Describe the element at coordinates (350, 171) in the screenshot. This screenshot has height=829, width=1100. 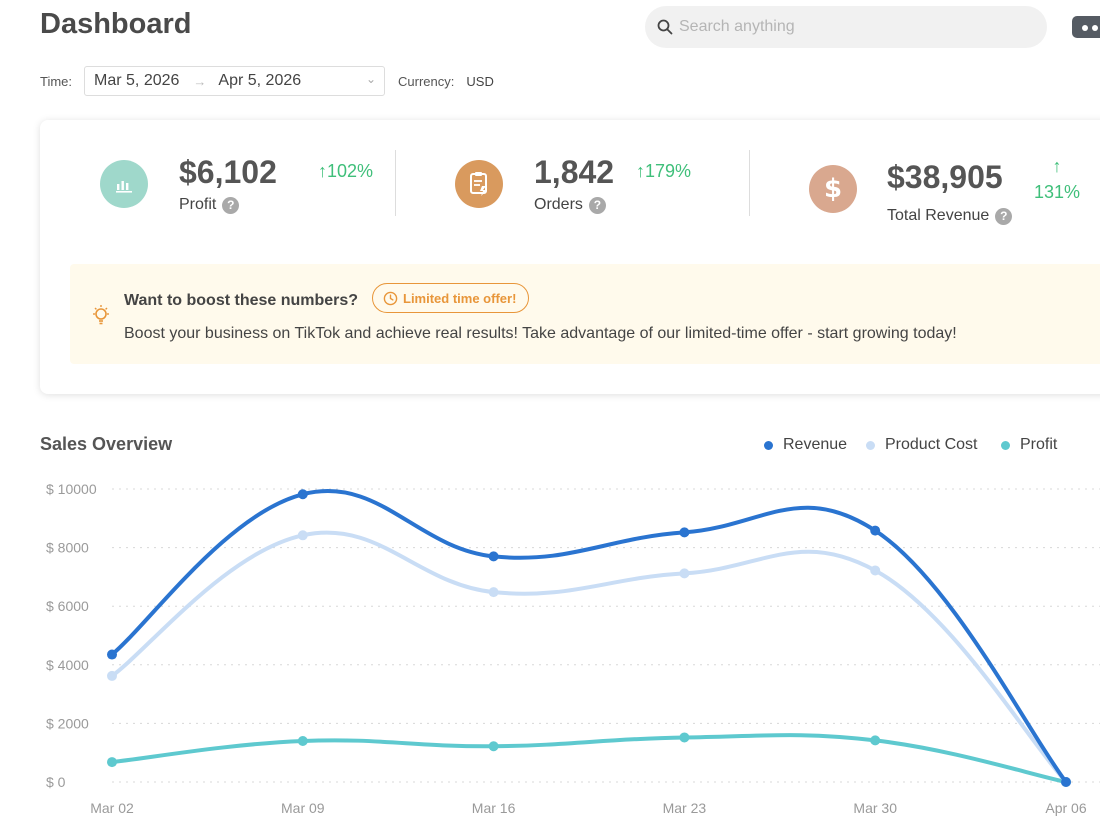
I see `delta-value: 102%` at that location.